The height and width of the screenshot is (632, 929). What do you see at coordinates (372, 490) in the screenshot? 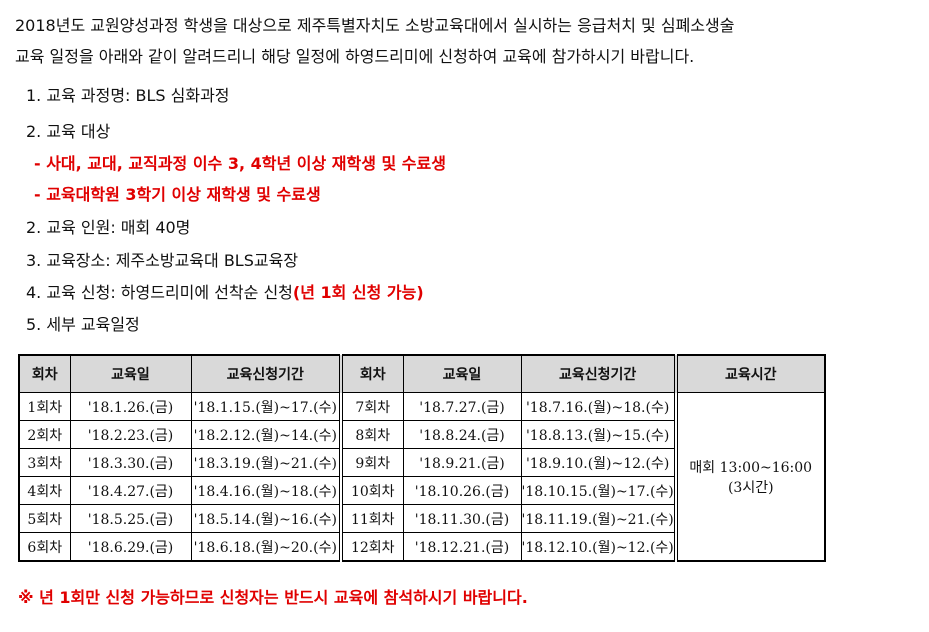
I see `table-cell: 10회차` at bounding box center [372, 490].